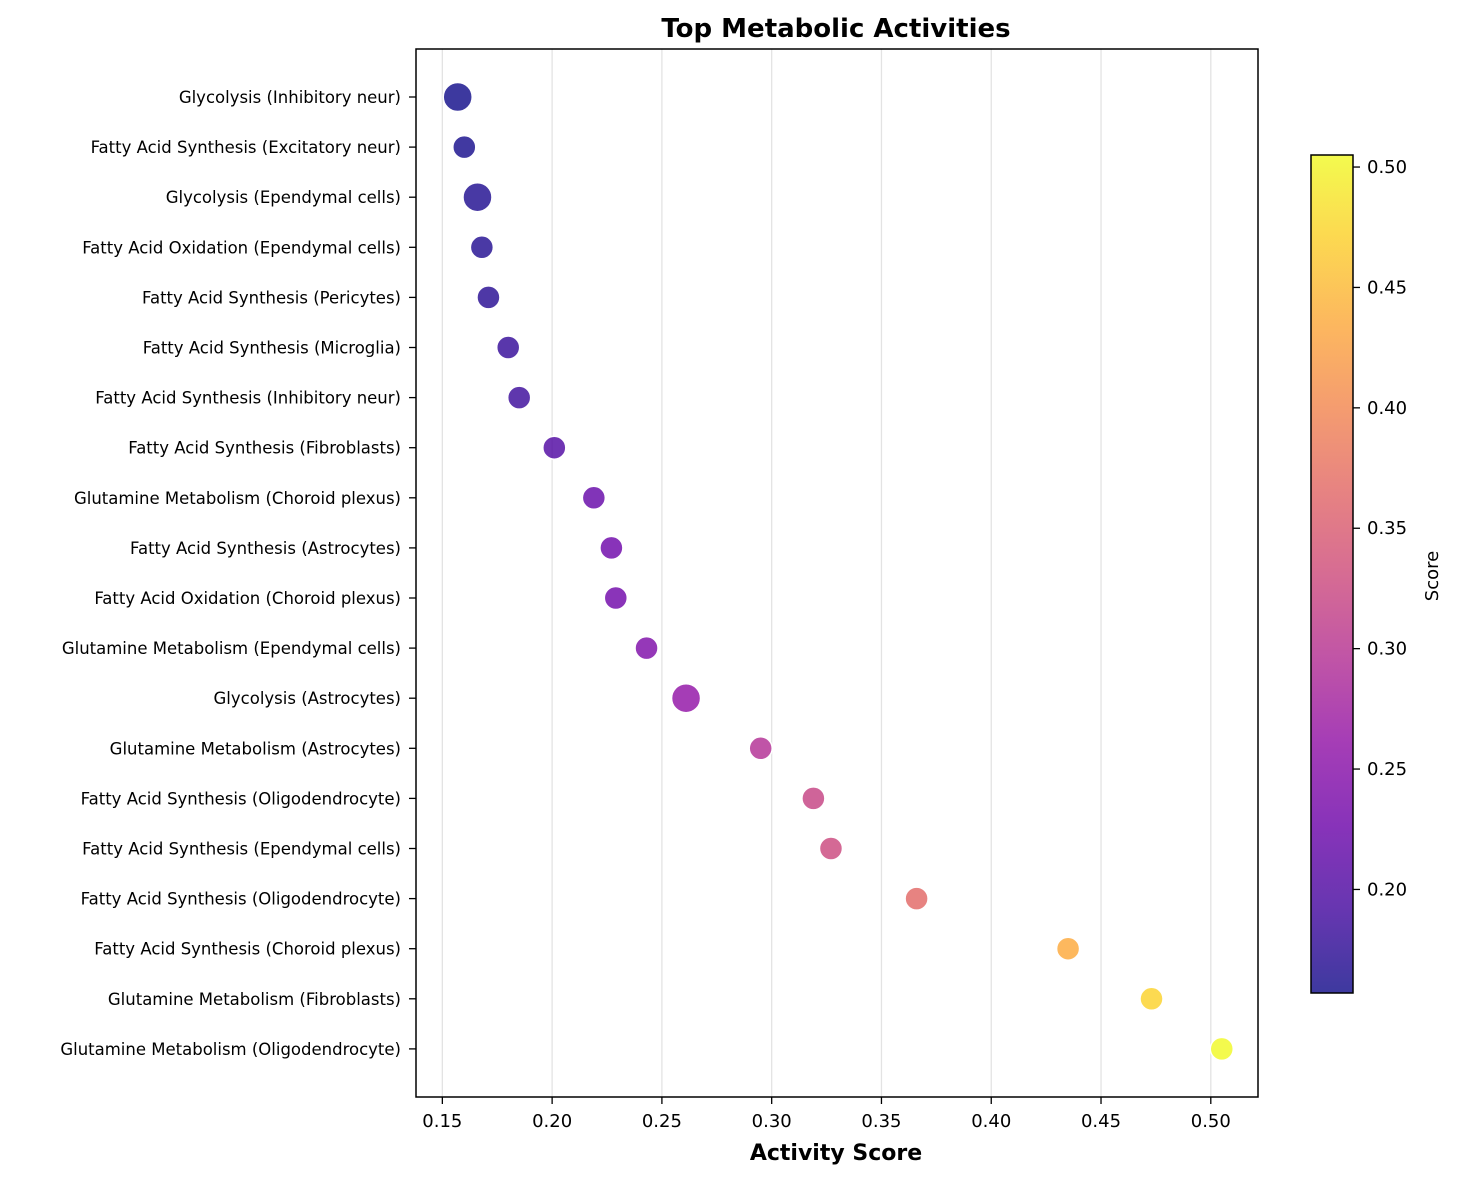  Describe the element at coordinates (1387, 649) in the screenshot. I see `colorbar-tick-label: 0.30` at that location.